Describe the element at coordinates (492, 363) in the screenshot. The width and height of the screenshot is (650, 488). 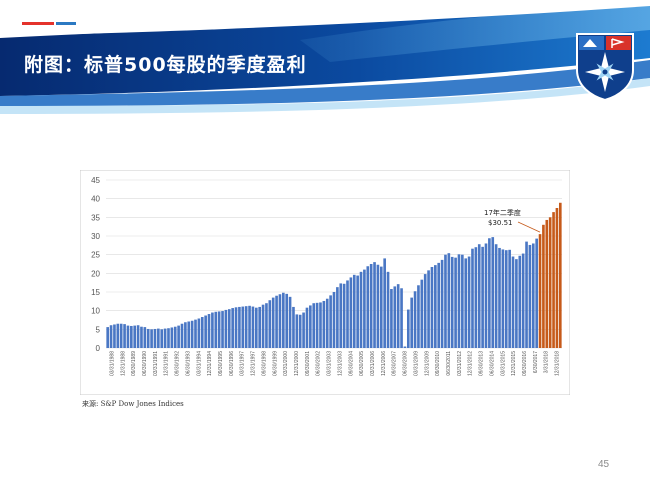
I see `x-tick-label: 06/30/2014` at that location.